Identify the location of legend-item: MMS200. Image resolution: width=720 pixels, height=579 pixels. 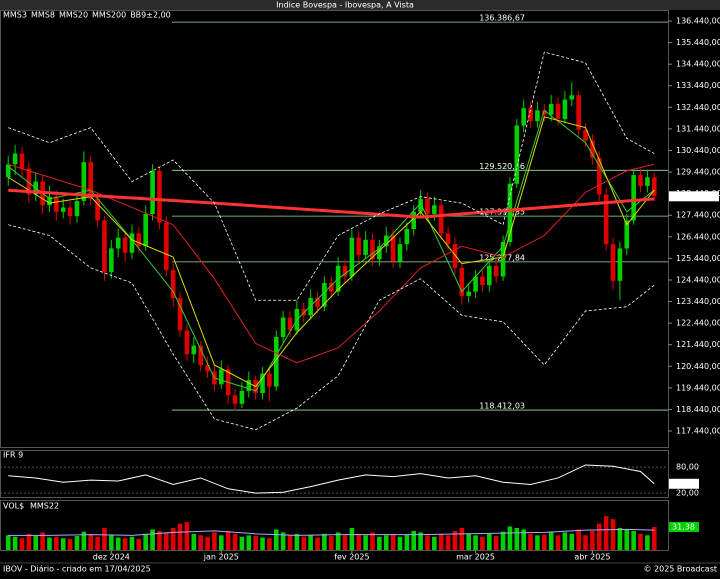
(109, 15).